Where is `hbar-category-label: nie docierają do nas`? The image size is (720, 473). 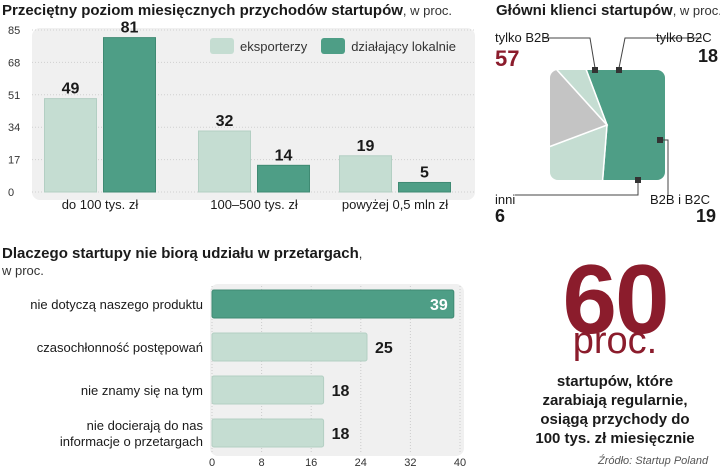 hbar-category-label: nie docierają do nas is located at coordinates (145, 425).